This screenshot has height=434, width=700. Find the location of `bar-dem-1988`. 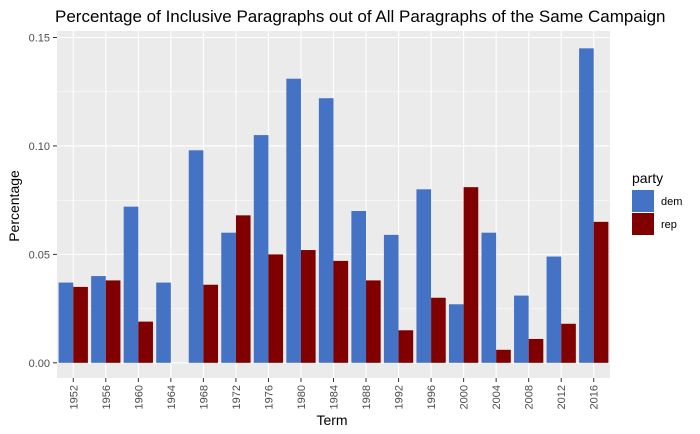

bar-dem-1988 is located at coordinates (359, 287).